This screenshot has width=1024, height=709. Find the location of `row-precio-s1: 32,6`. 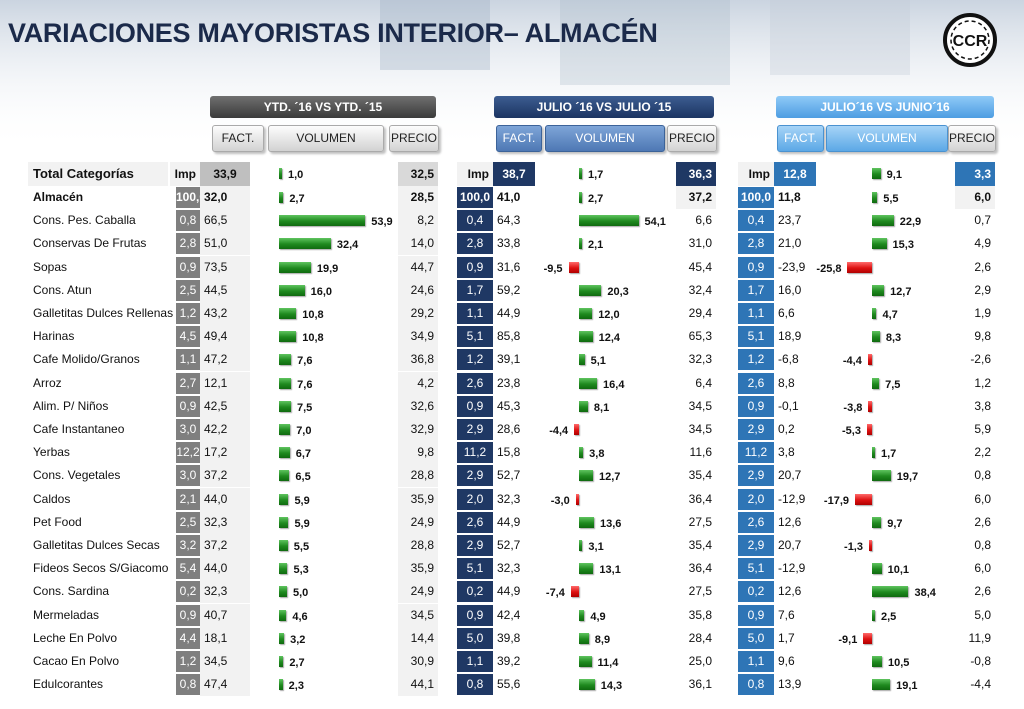

row-precio-s1: 32,6 is located at coordinates (418, 406).